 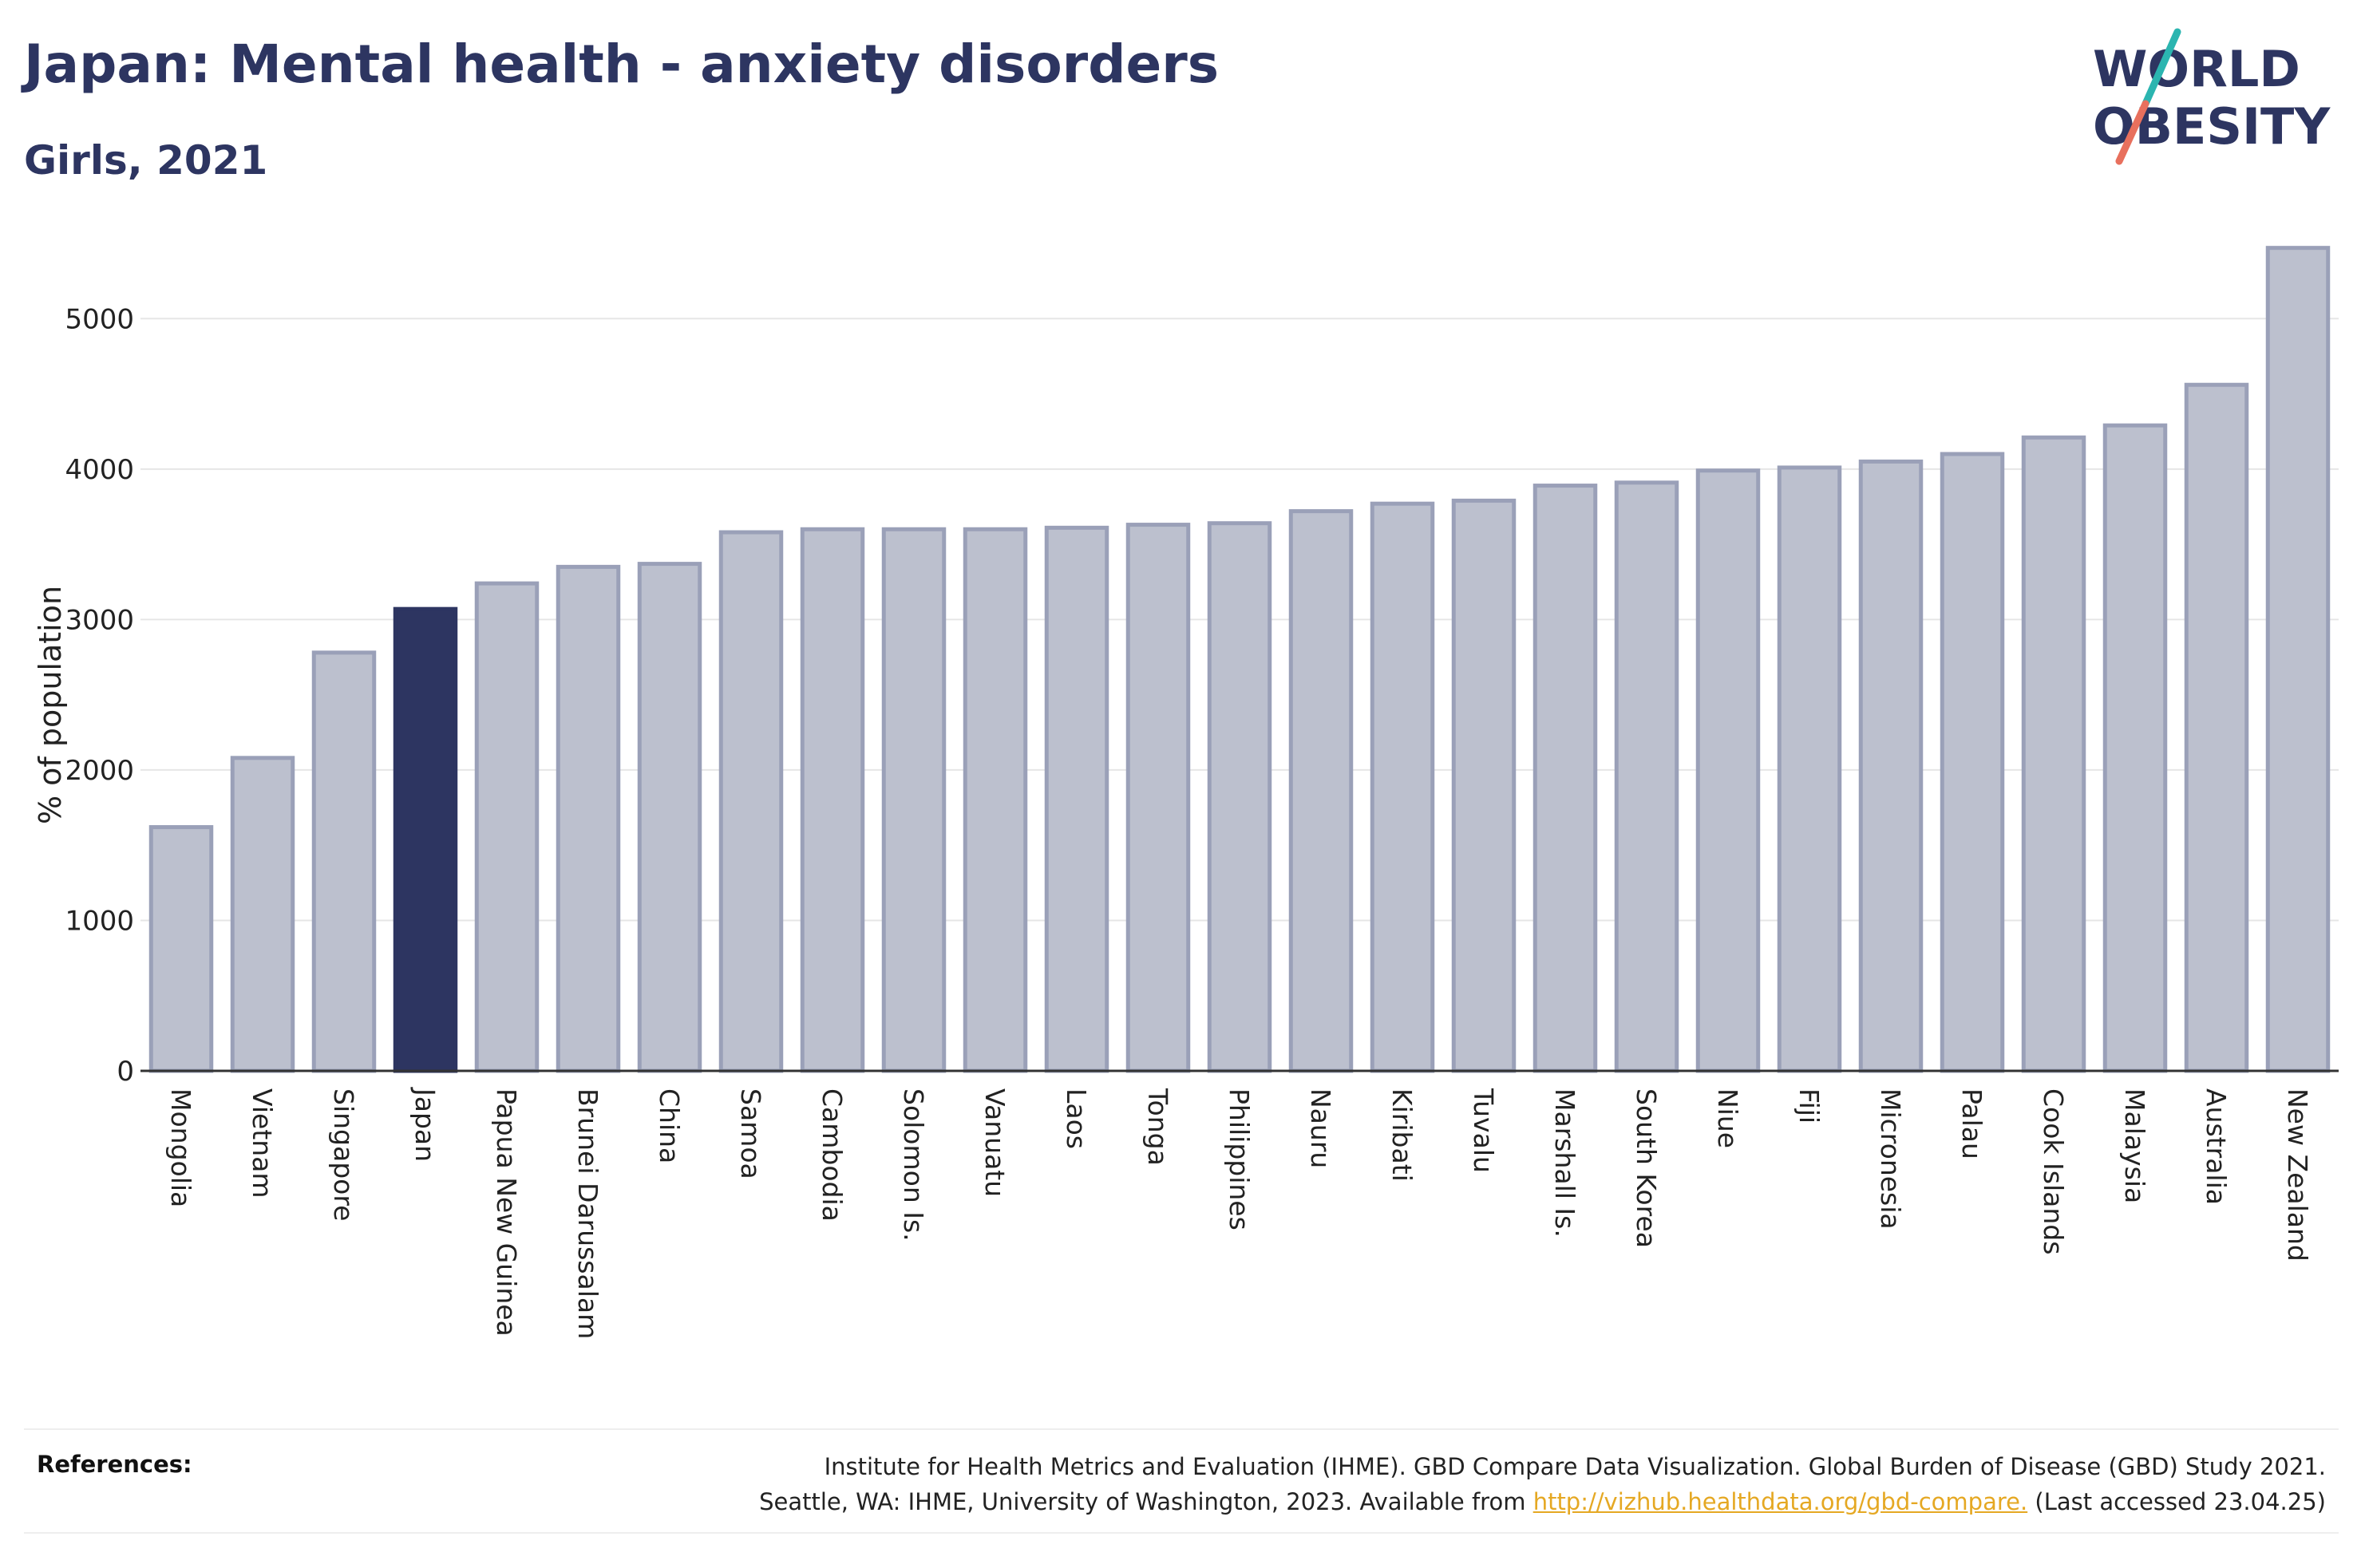 What do you see at coordinates (2161, 68) in the screenshot?
I see `logo-slash-top` at bounding box center [2161, 68].